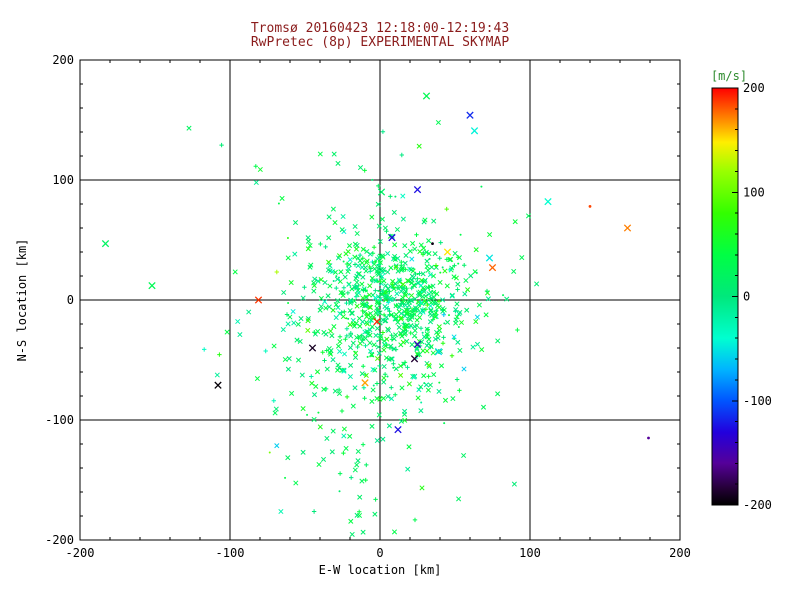 Image resolution: width=800 pixels, height=600 pixels. What do you see at coordinates (59, 540) in the screenshot?
I see `y-tick-label: -200` at bounding box center [59, 540].